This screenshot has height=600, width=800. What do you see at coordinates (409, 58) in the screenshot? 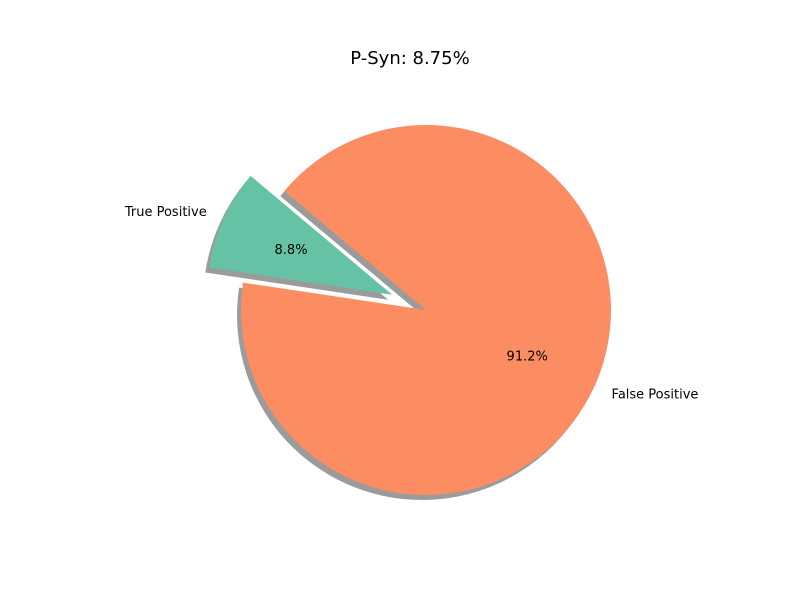
I see `chart-title: P-Syn: 8.75%` at bounding box center [409, 58].